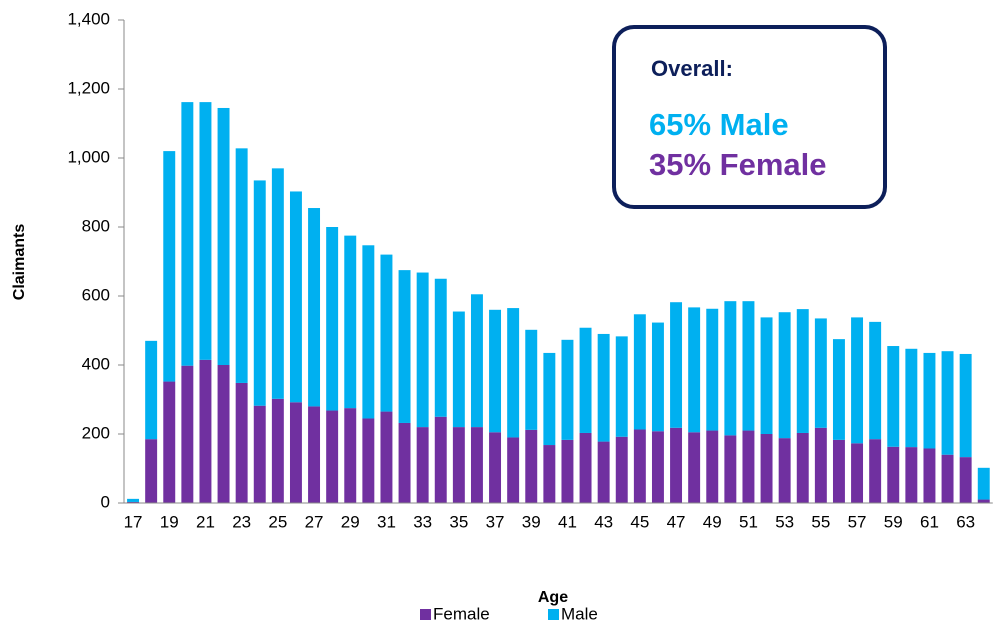  What do you see at coordinates (567, 521) in the screenshot?
I see `x-tick-label: 41` at bounding box center [567, 521].